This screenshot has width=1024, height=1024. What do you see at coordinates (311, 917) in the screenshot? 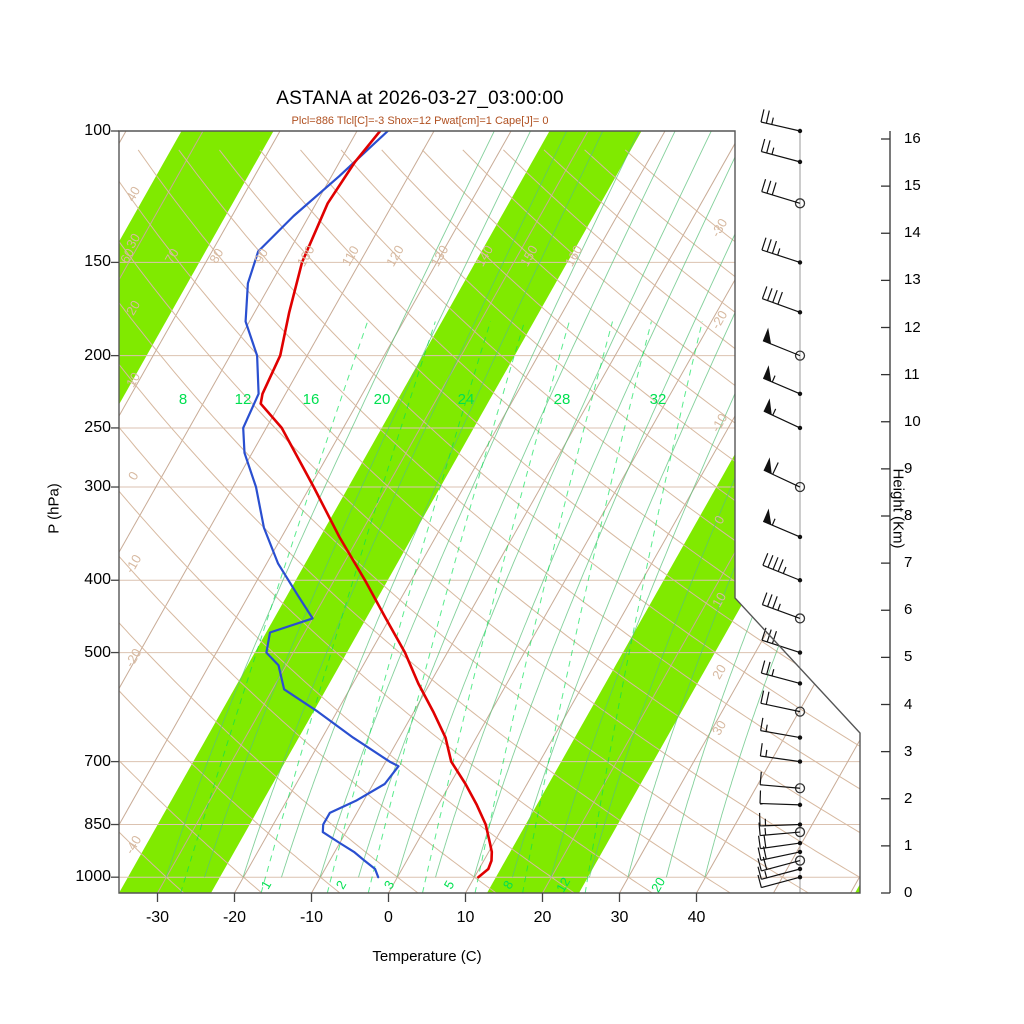
I see `temperature-tick-label: -10` at bounding box center [311, 917].